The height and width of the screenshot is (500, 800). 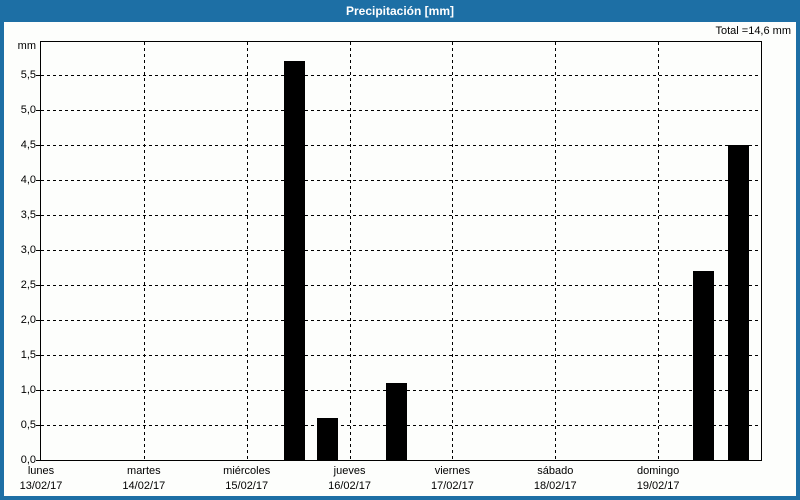 What do you see at coordinates (28, 250) in the screenshot?
I see `y-tick-label: 3,0` at bounding box center [28, 250].